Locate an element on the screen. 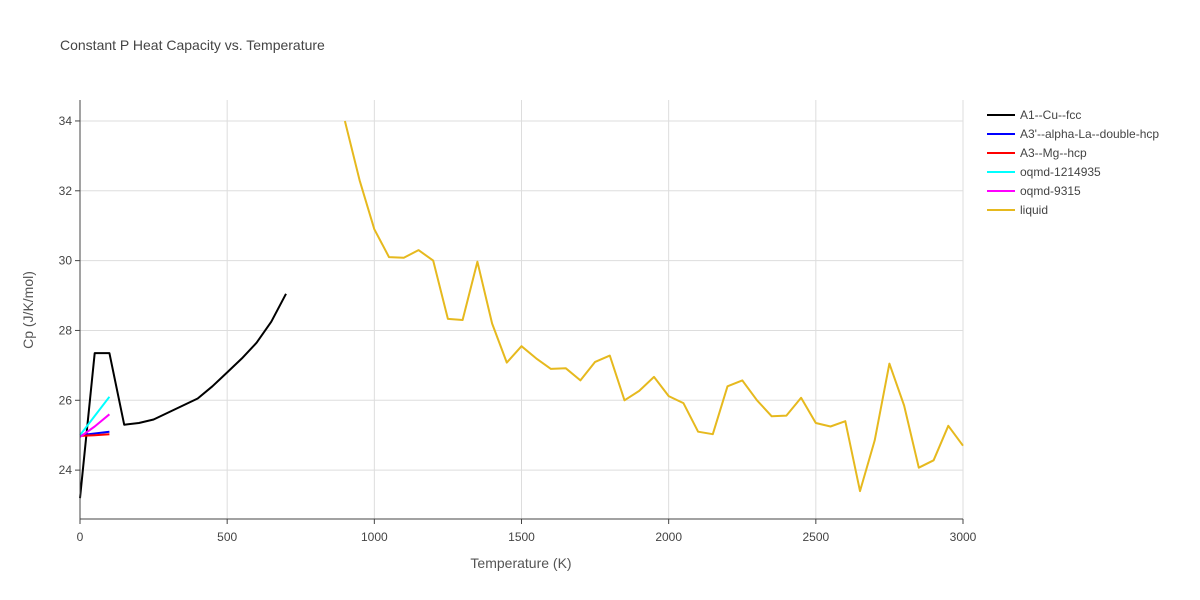 This screenshot has width=1200, height=600. legend-label: liquid is located at coordinates (1034, 210).